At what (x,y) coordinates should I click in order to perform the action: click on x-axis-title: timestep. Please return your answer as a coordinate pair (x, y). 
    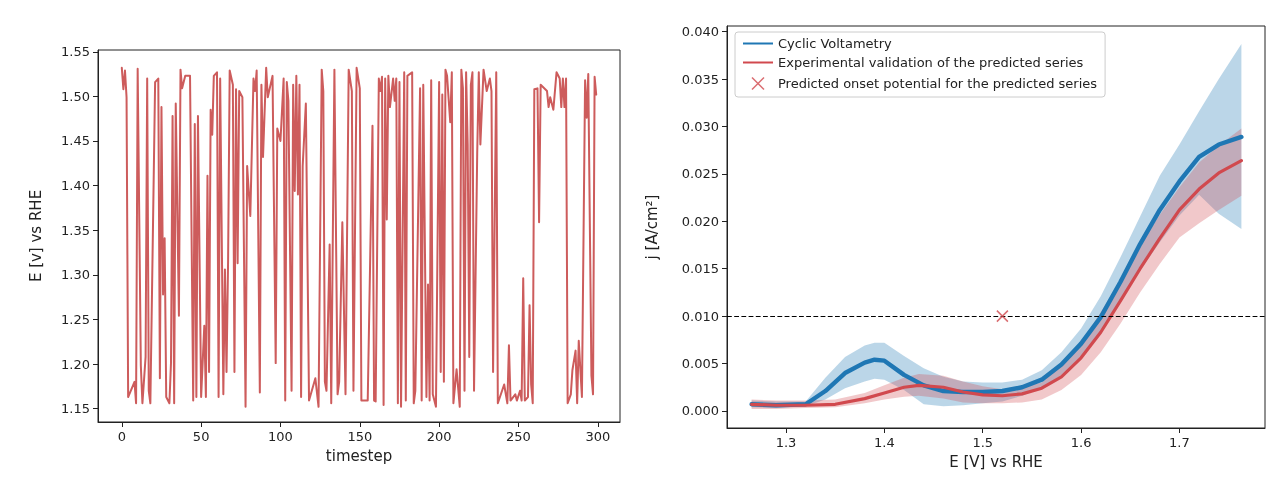
    Looking at the image, I should click on (359, 455).